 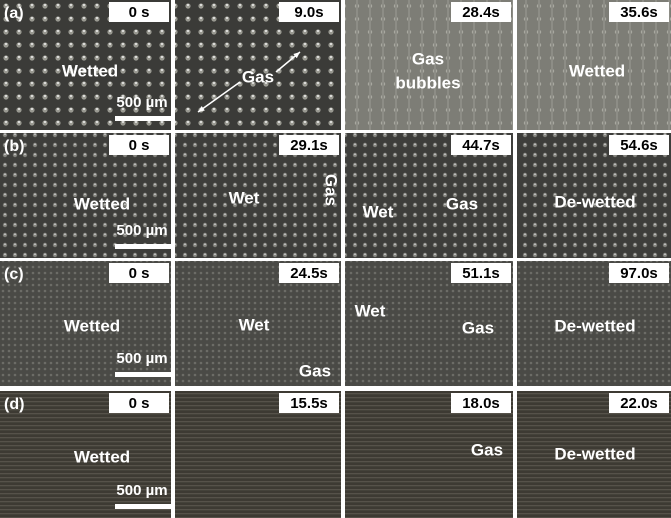 What do you see at coordinates (14, 404) in the screenshot?
I see `row-label: (d)` at bounding box center [14, 404].